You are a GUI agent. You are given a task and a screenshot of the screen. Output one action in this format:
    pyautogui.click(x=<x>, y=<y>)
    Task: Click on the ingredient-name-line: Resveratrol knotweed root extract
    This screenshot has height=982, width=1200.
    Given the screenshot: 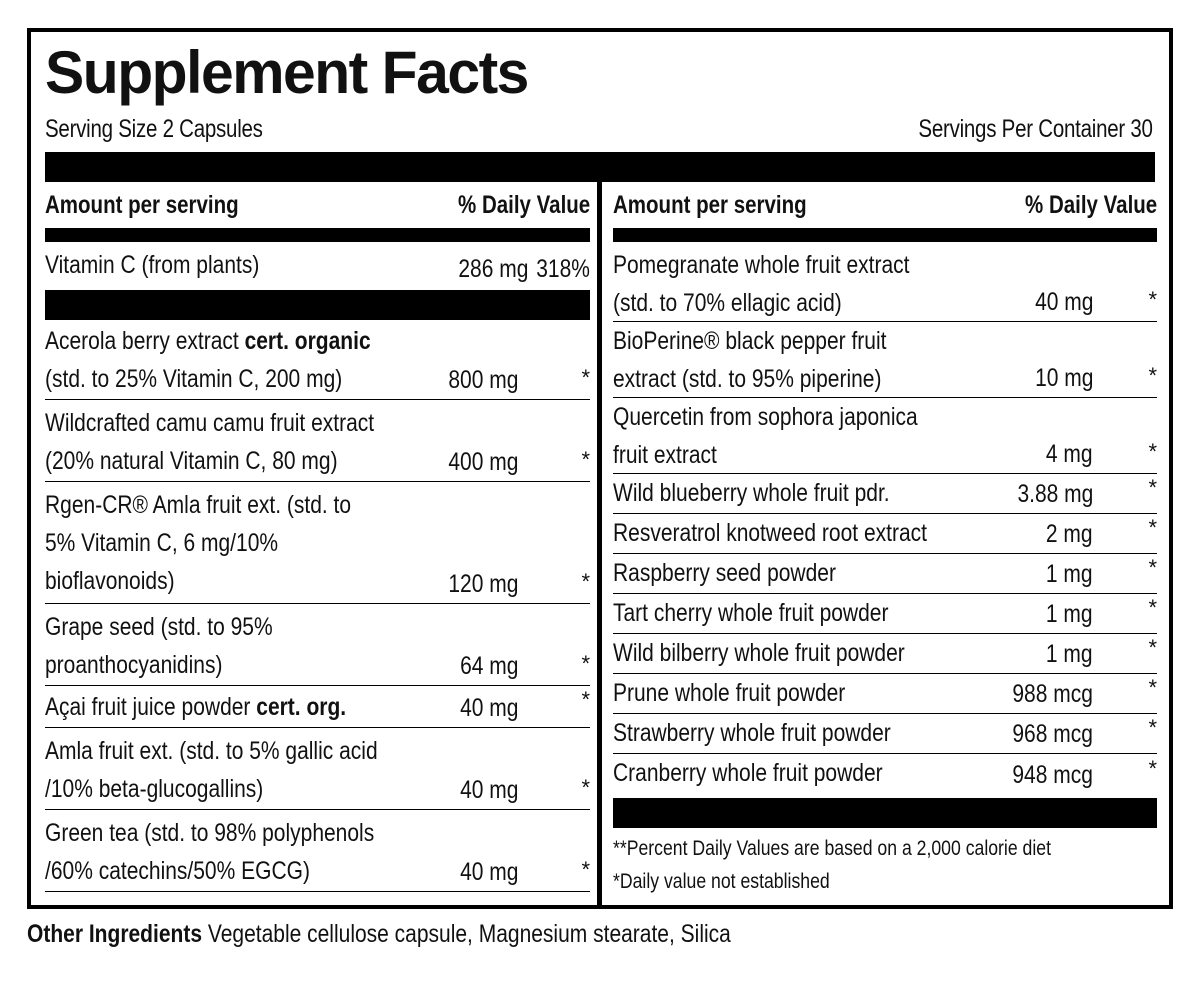 What is the action you would take?
    pyautogui.click(x=770, y=533)
    